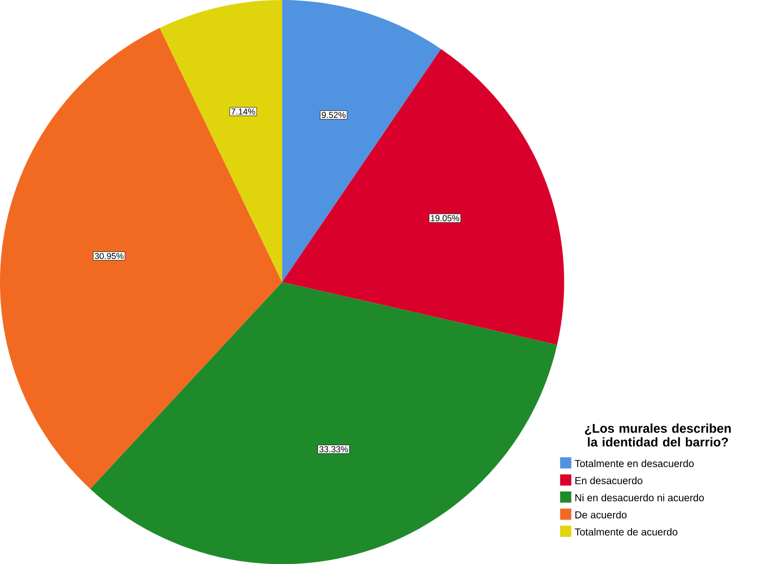 This screenshot has width=758, height=564. I want to click on legend-label: De acuerdo, so click(601, 514).